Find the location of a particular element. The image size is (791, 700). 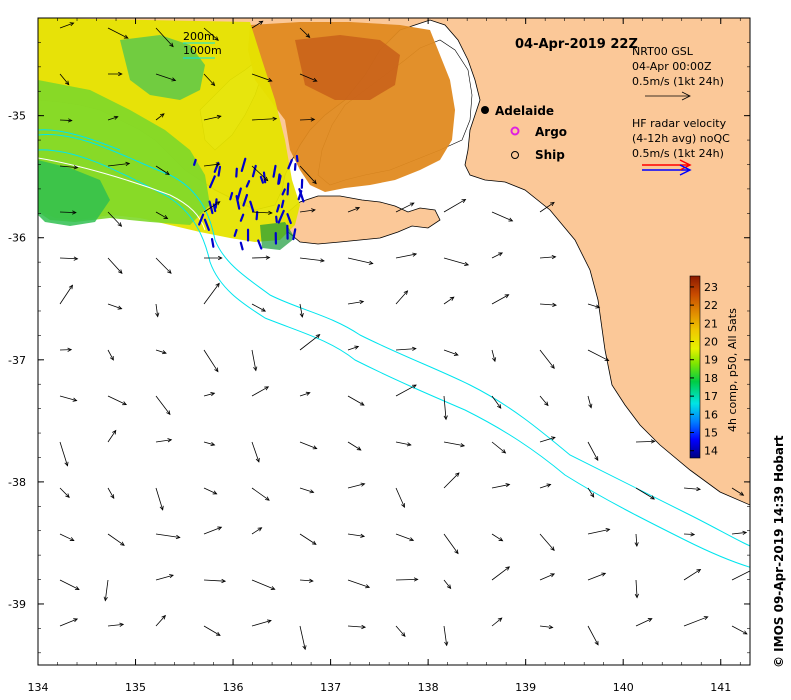

kangaroo-island is located at coordinates (364, 220).